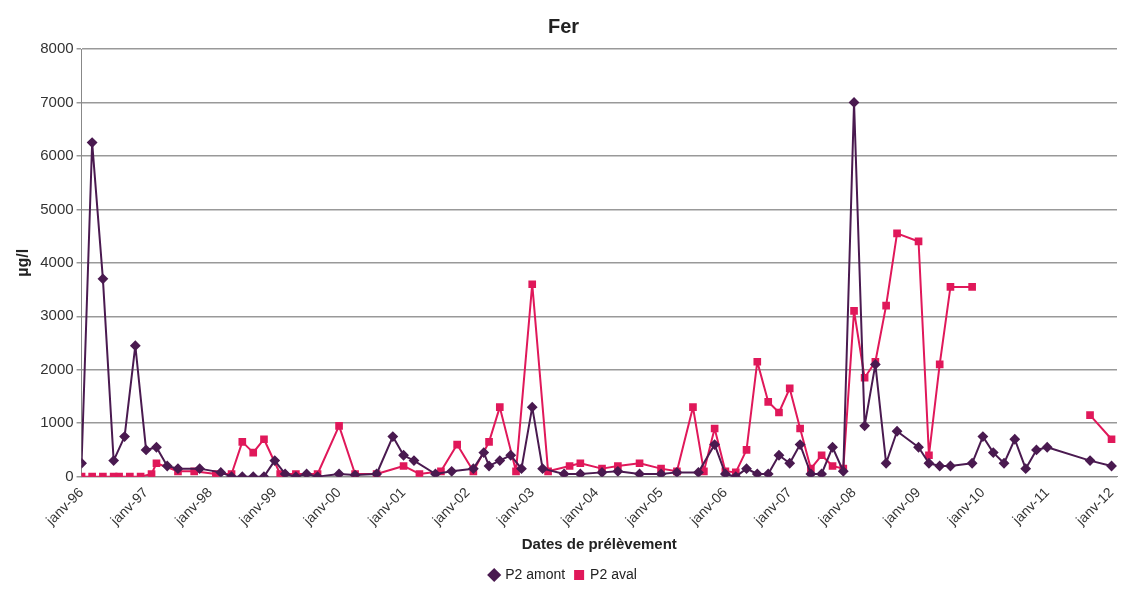 The width and height of the screenshot is (1147, 597). Describe the element at coordinates (57, 208) in the screenshot. I see `y-tick-label: 5000` at that location.